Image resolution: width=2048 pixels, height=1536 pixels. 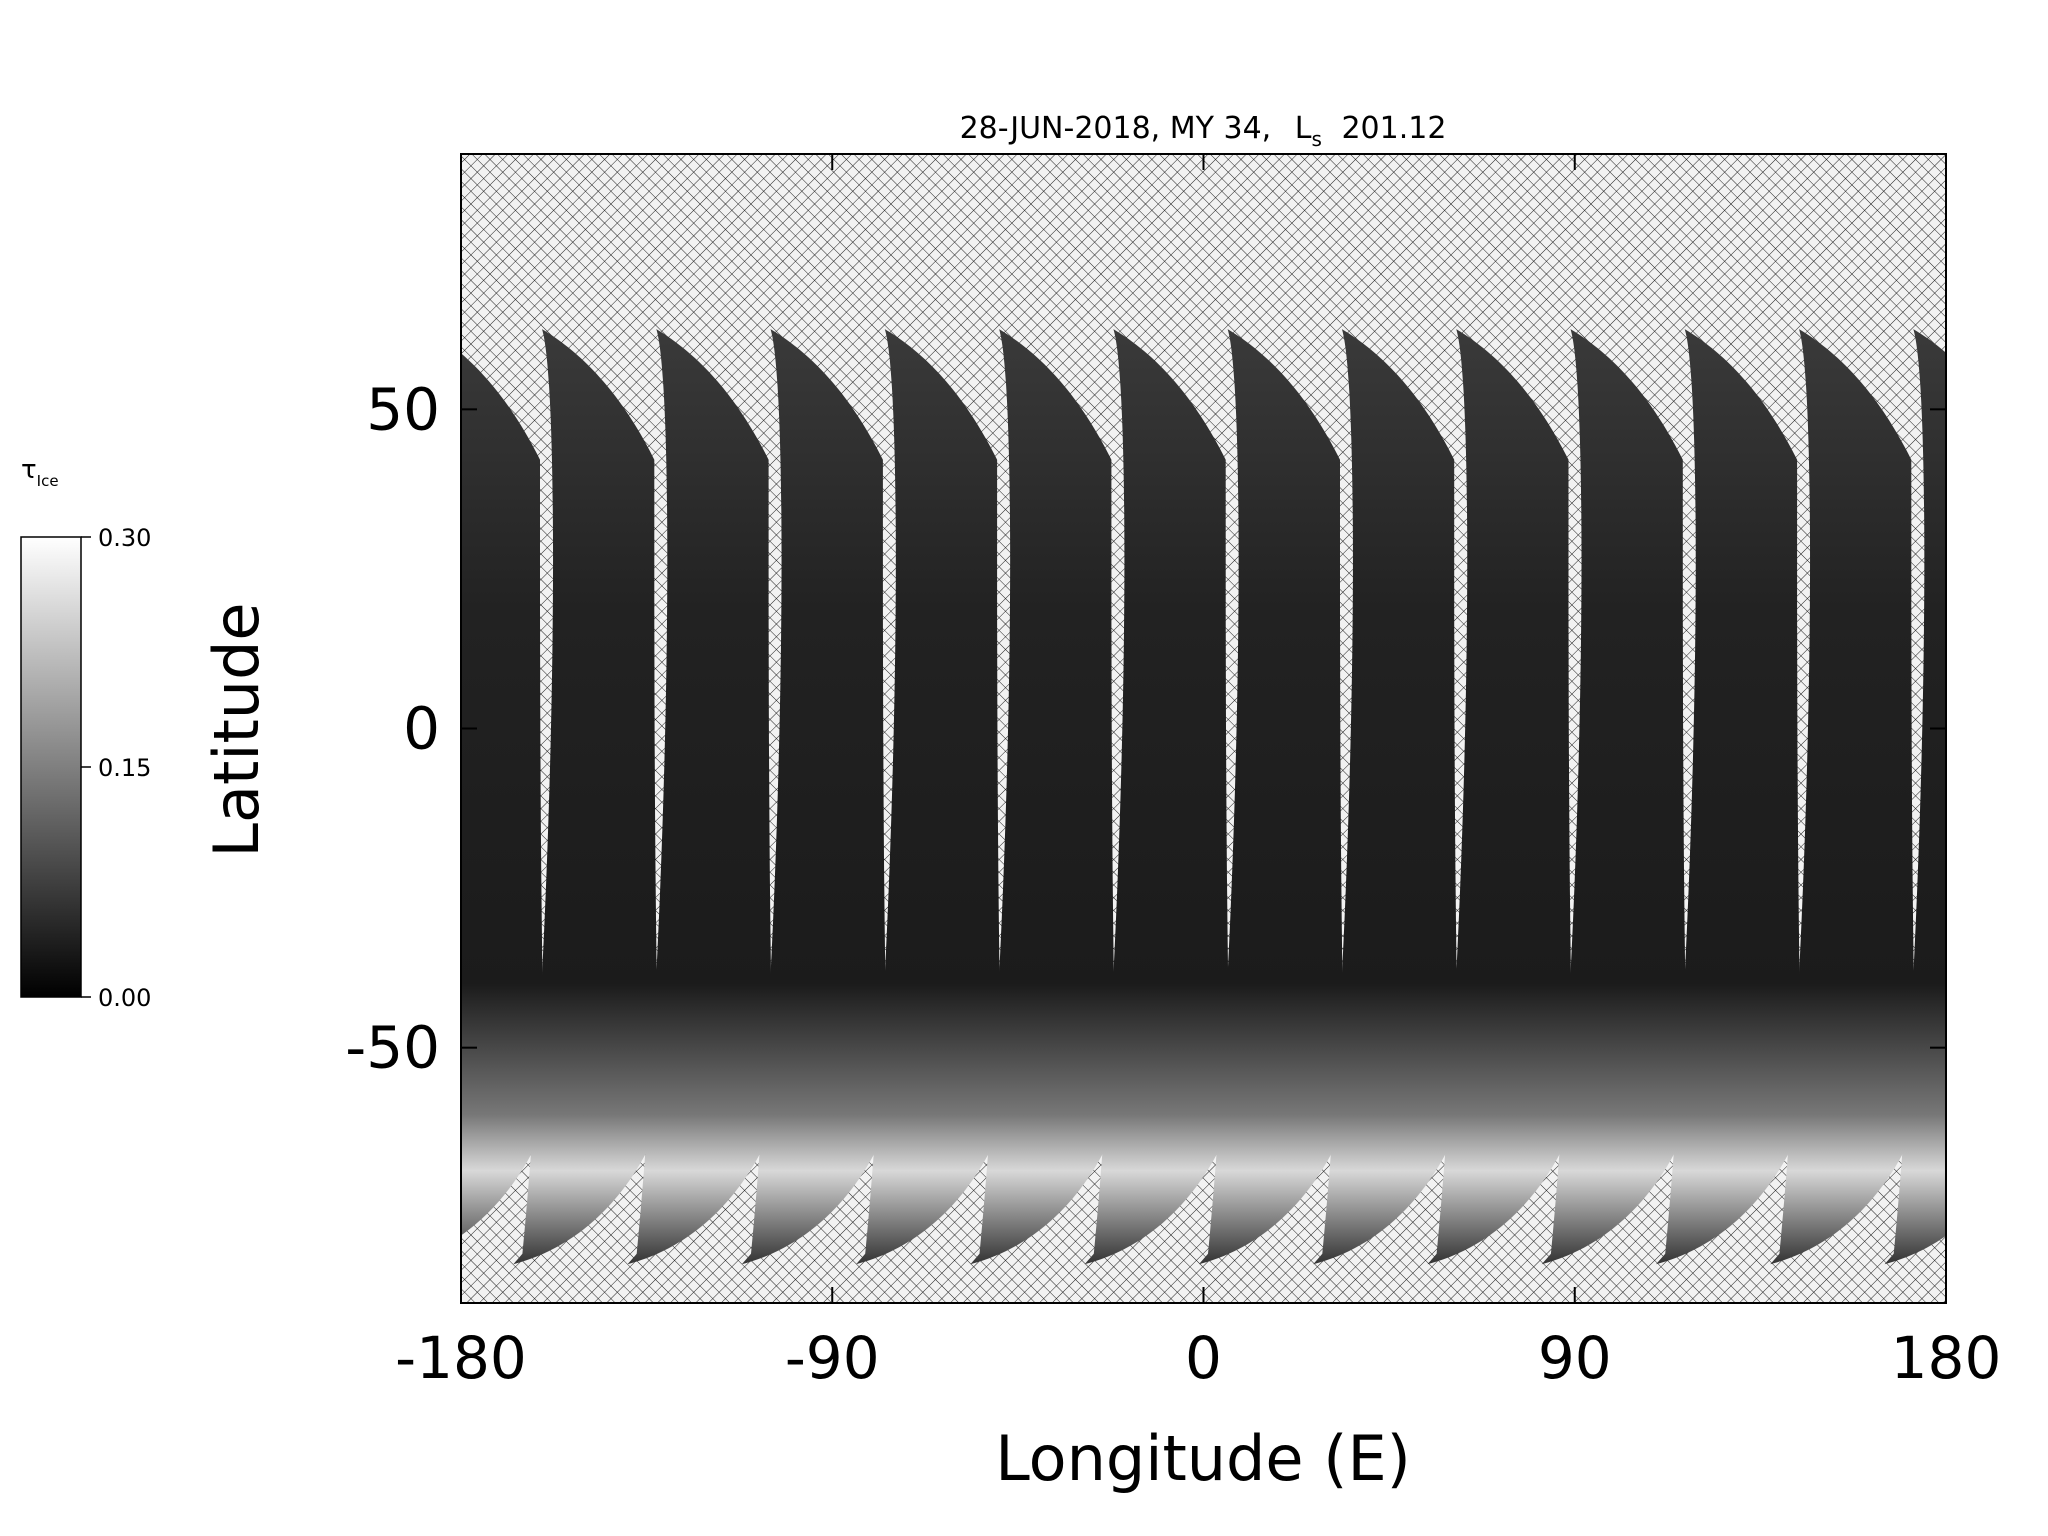 I want to click on colorbar-symbol-sub: Ice, so click(x=48, y=481).